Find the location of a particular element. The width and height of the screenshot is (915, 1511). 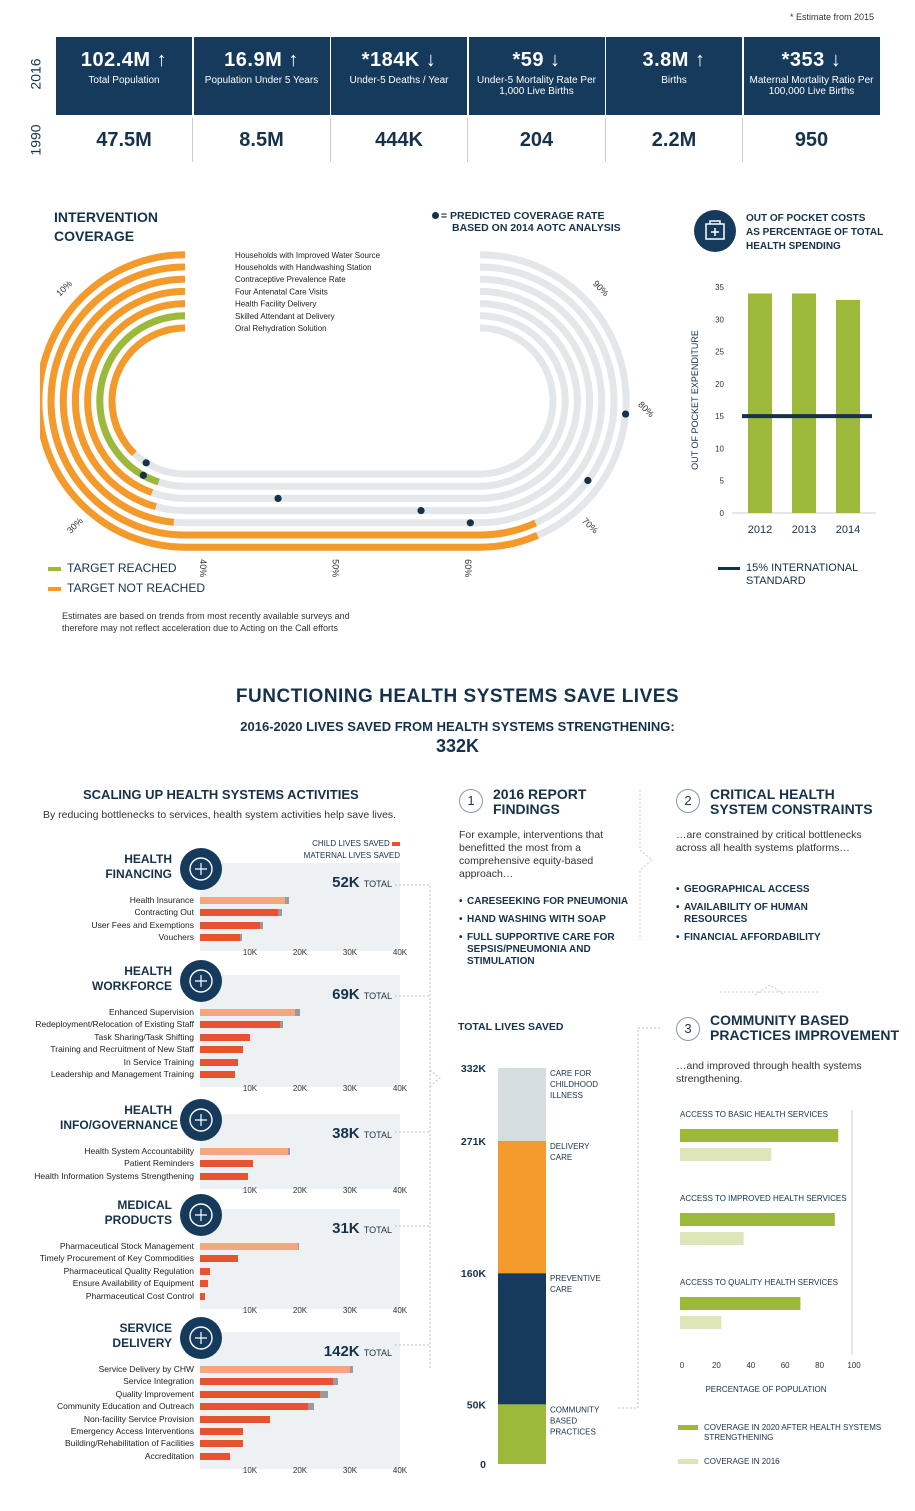

coverage-group-label: ACCESS TO IMPROVED HEALTH SERVICES is located at coordinates (763, 1198).